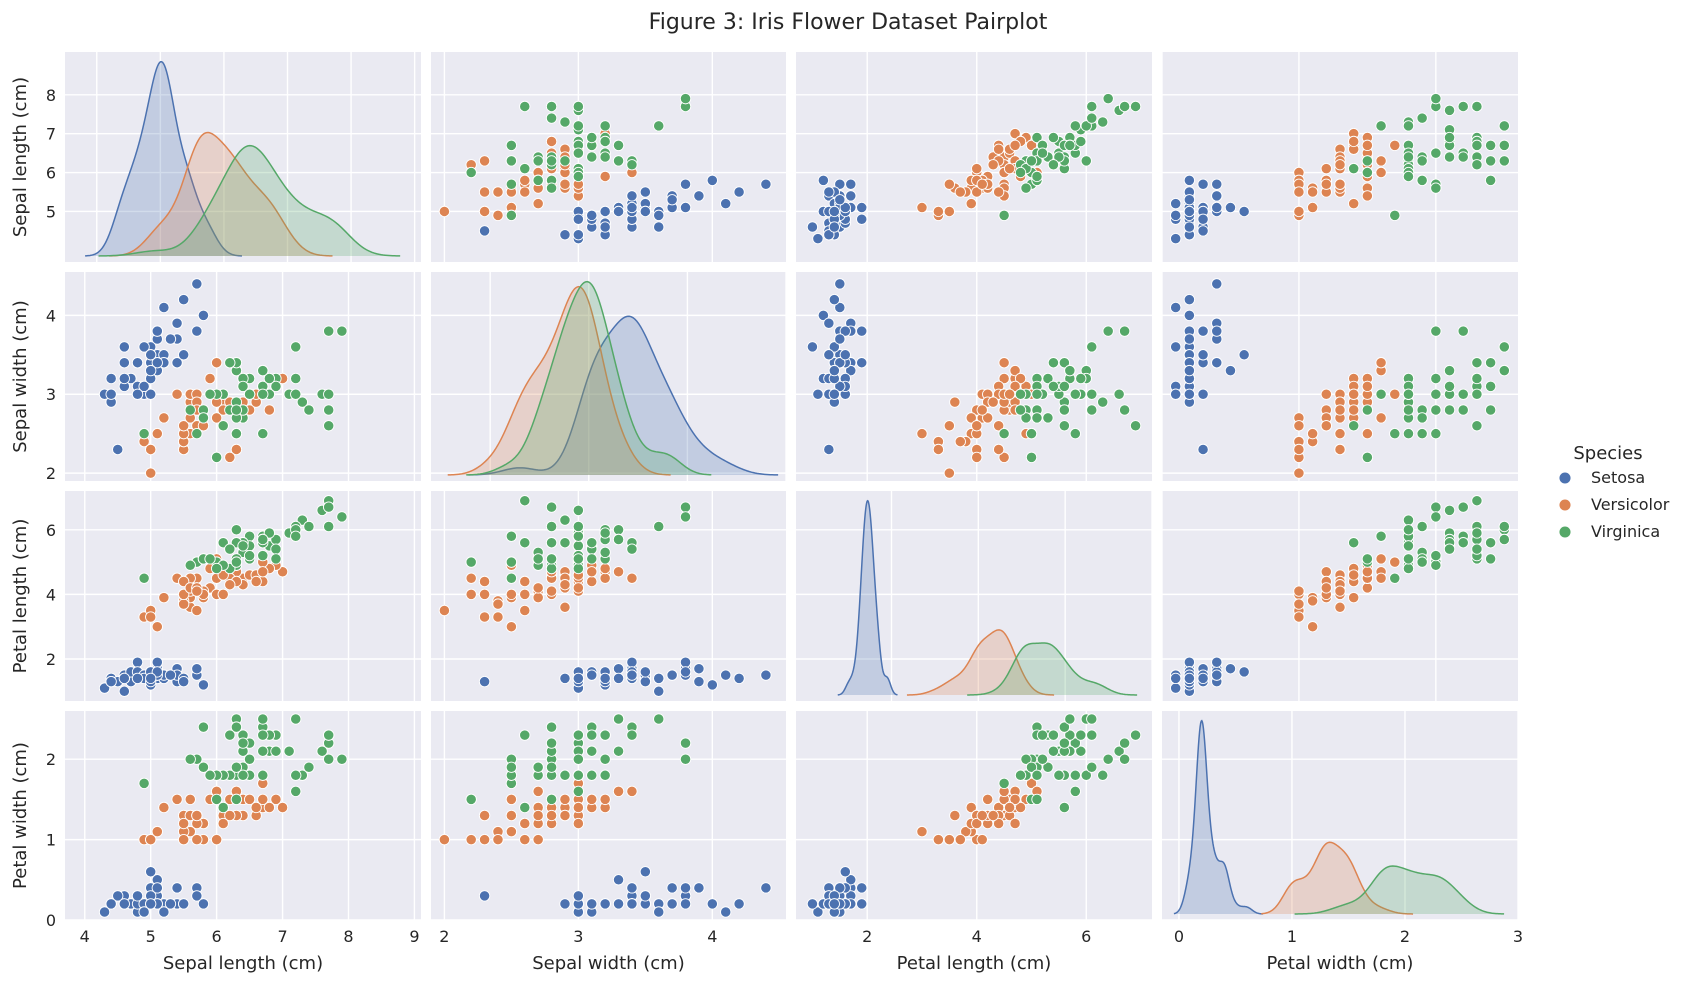 This screenshot has width=1688, height=983. Describe the element at coordinates (974, 157) in the screenshot. I see `panel-background` at that location.